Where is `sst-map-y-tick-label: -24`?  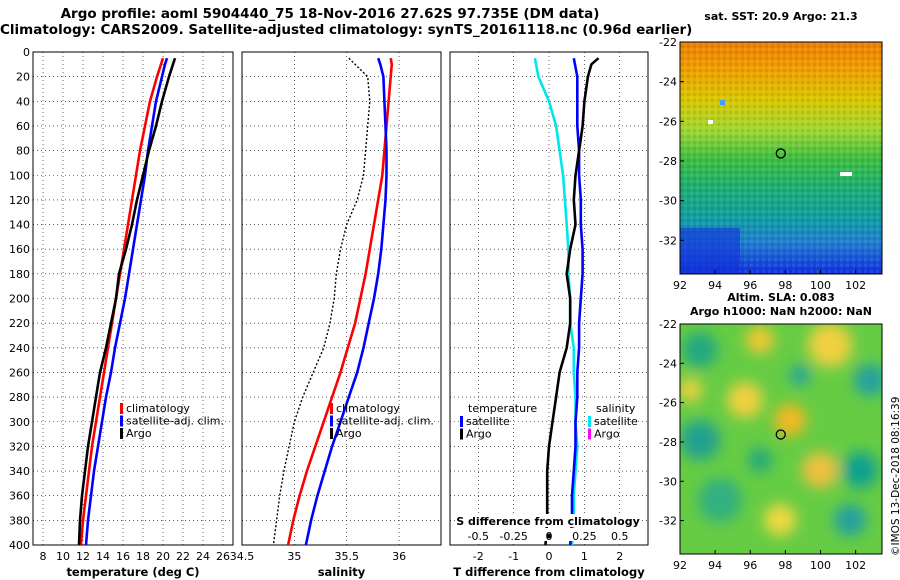 sst-map-y-tick-label: -24 is located at coordinates (668, 82).